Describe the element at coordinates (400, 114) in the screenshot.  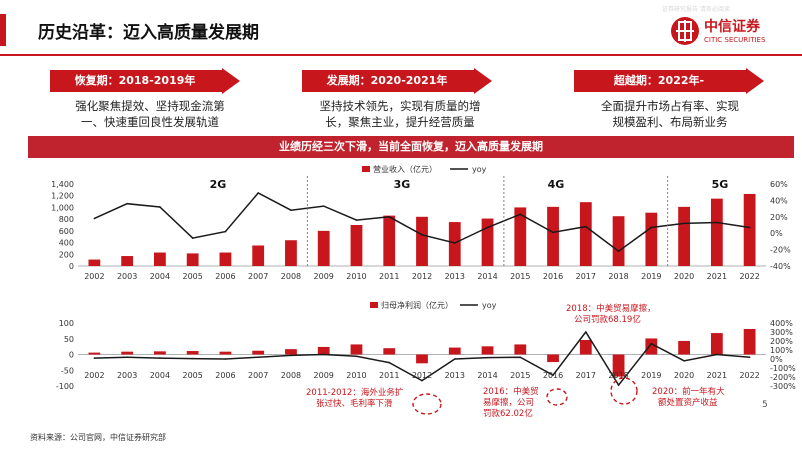
I see `phase-desc-growth: 坚持技术领先，实现有质量的增 长，聚焦主业，提升经营质量` at that location.